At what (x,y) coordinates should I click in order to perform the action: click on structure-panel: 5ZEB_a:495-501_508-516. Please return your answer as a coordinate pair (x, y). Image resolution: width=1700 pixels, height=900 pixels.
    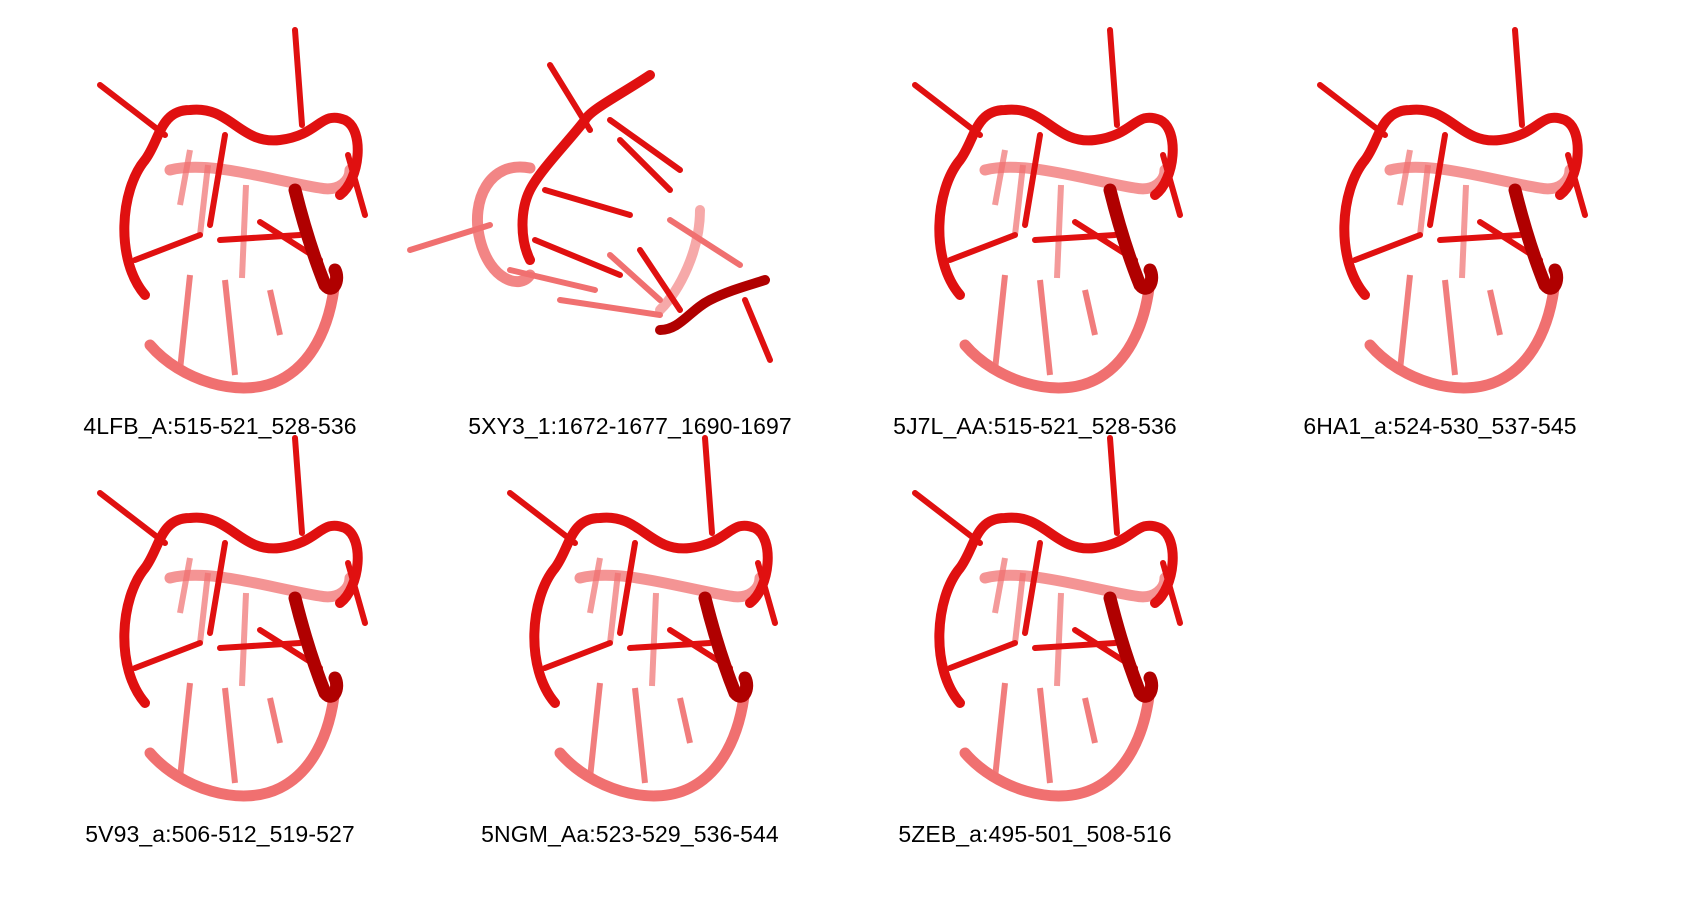
    Looking at the image, I should click on (1035, 638).